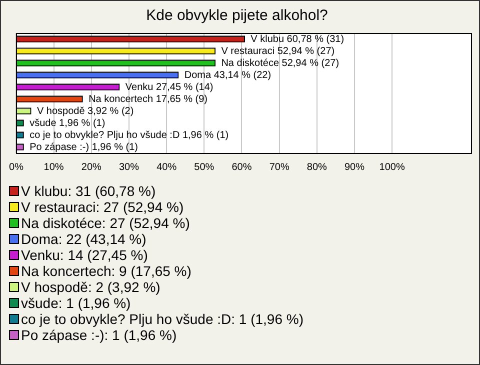 The image size is (480, 365). I want to click on data-label: Na koncertech 17,65 % (9), so click(148, 99).